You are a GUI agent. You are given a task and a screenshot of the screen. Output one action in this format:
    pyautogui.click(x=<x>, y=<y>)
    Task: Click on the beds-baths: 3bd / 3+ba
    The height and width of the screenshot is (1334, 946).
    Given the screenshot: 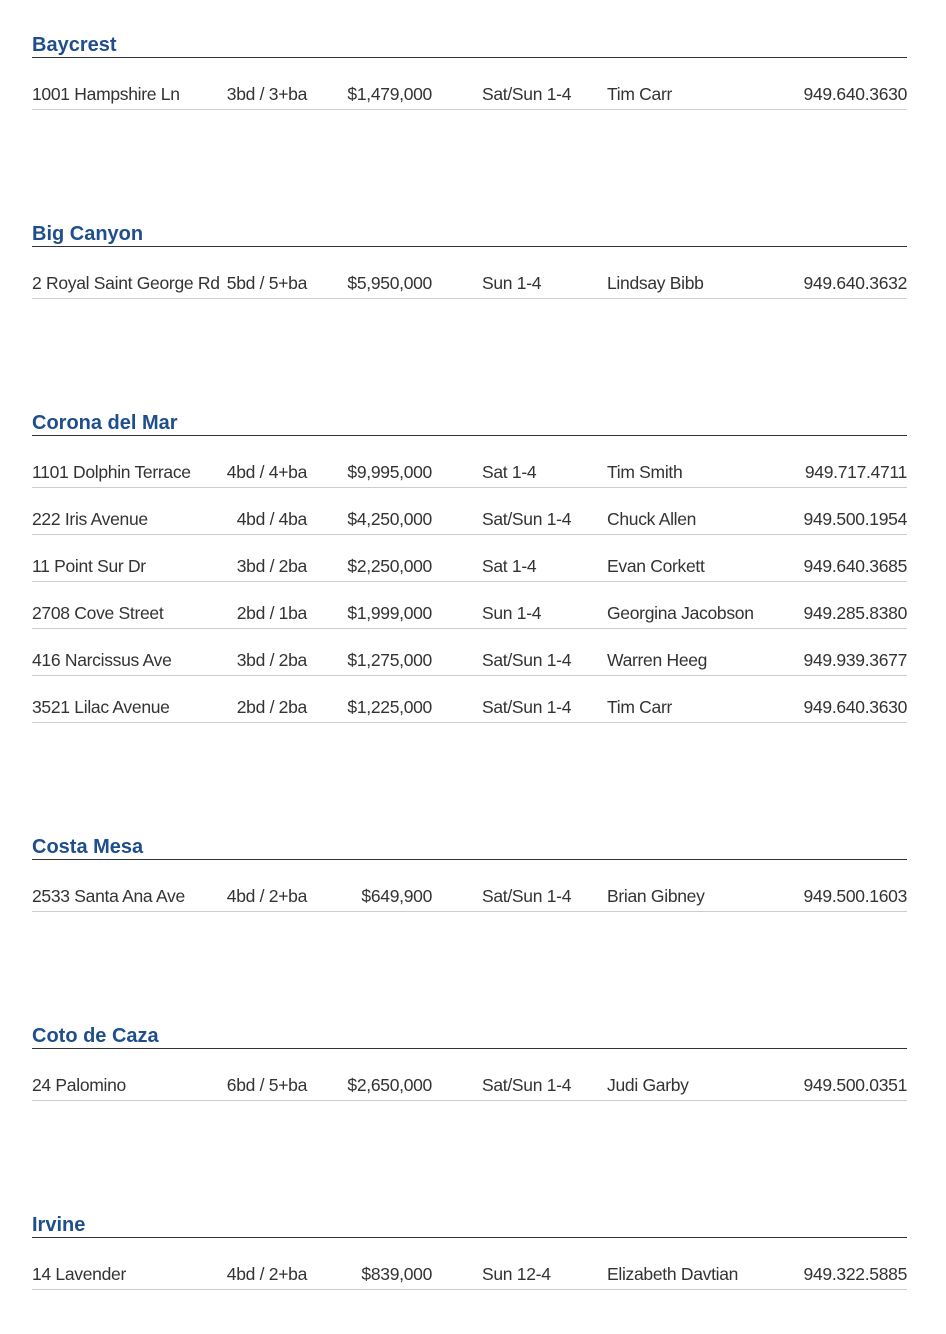 What is the action you would take?
    pyautogui.click(x=267, y=94)
    